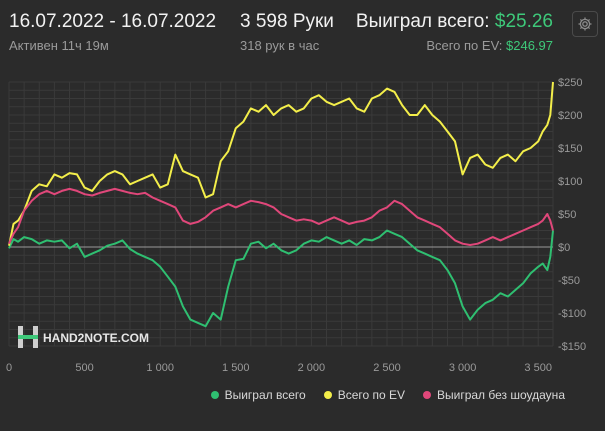 This screenshot has height=431, width=605. I want to click on y-axis: $250 $200 $150 $100 $50 $0 -$50 -$100 -$150, so click(572, 215).